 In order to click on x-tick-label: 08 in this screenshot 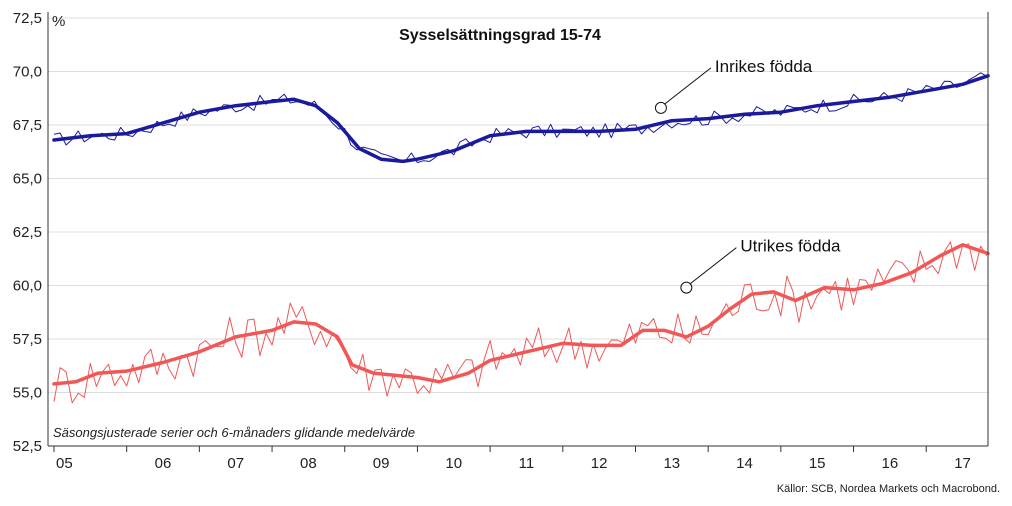, I will do `click(308, 463)`.